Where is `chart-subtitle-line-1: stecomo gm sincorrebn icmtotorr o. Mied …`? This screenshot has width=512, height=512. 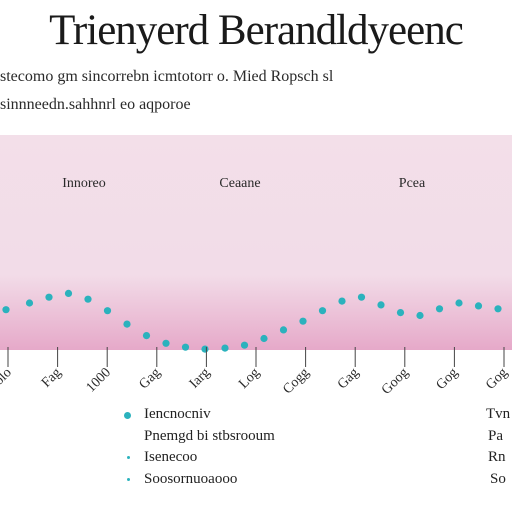
chart-subtitle-line-1: stecomo gm sincorrebn icmtotorr o. Mied … is located at coordinates (167, 76).